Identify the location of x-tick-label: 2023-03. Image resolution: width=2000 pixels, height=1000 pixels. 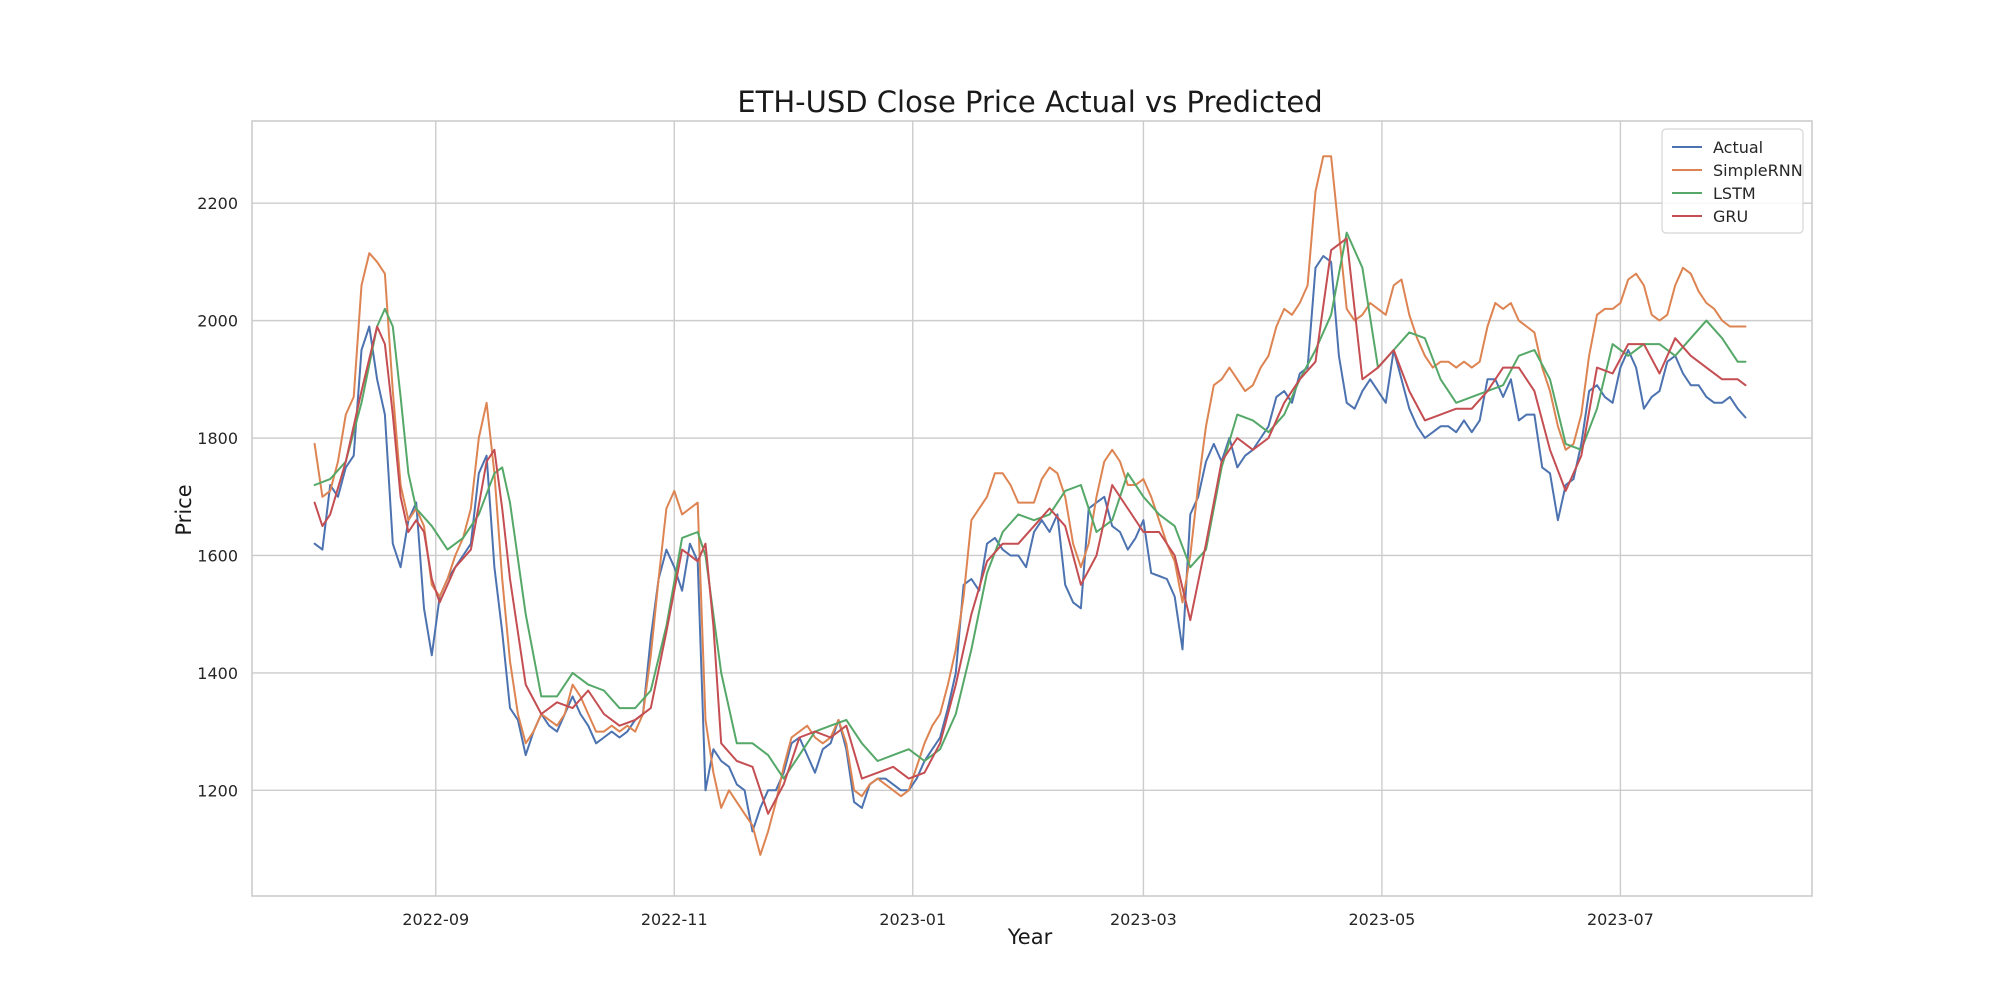
(1143, 919).